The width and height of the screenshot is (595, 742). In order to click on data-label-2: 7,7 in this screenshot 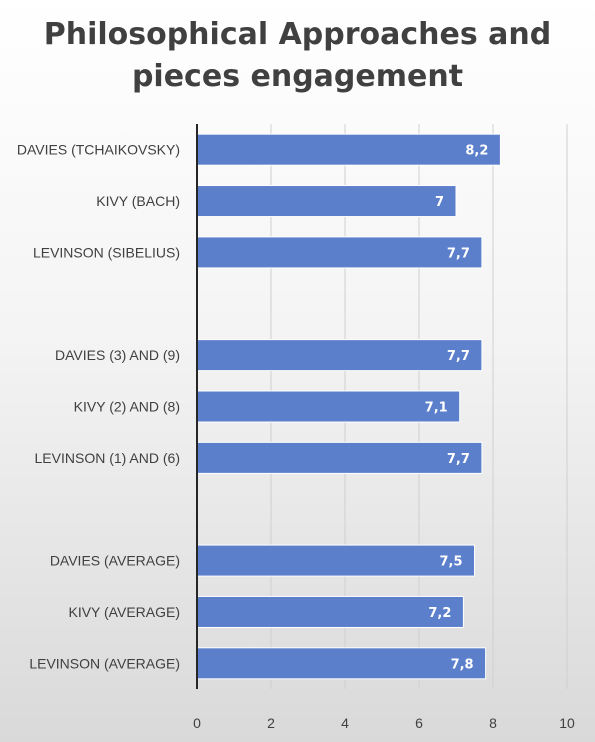, I will do `click(458, 253)`.